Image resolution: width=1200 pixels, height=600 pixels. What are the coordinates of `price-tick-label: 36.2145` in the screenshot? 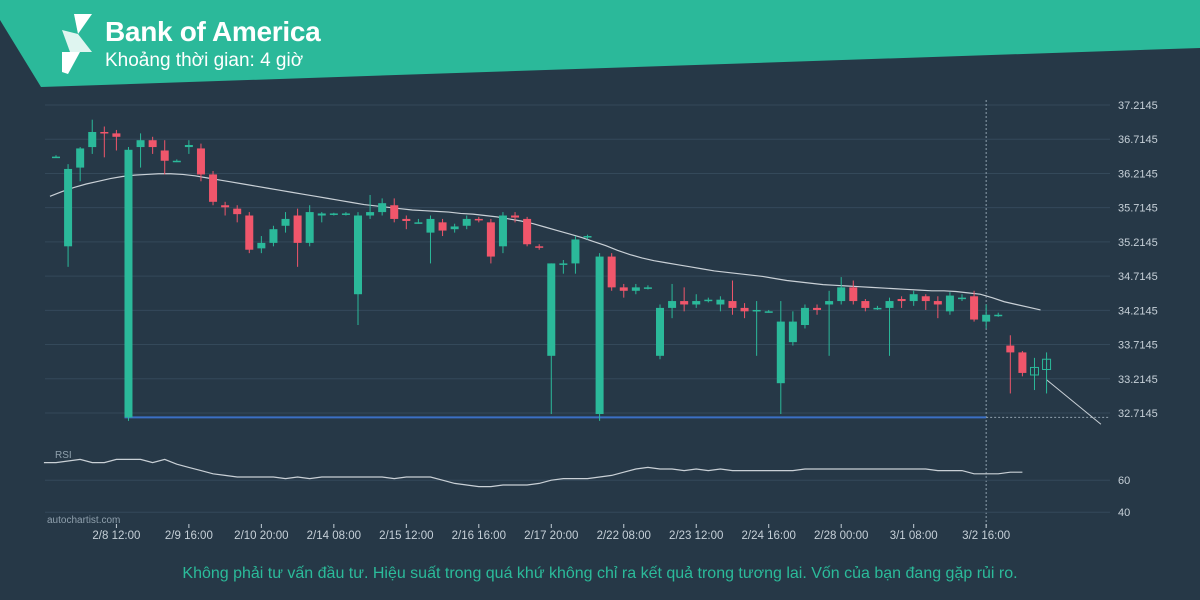 It's located at (1138, 174).